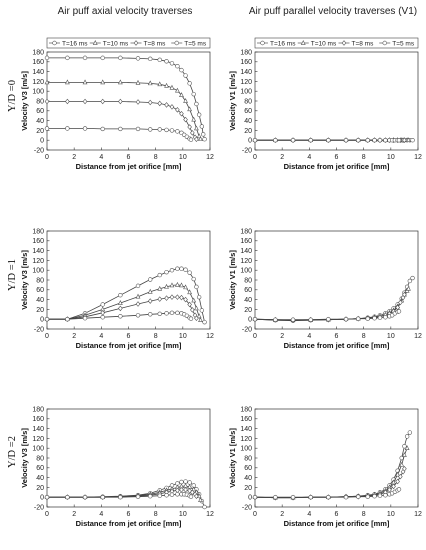  I want to click on legend-label: T=10 ms, so click(324, 43).